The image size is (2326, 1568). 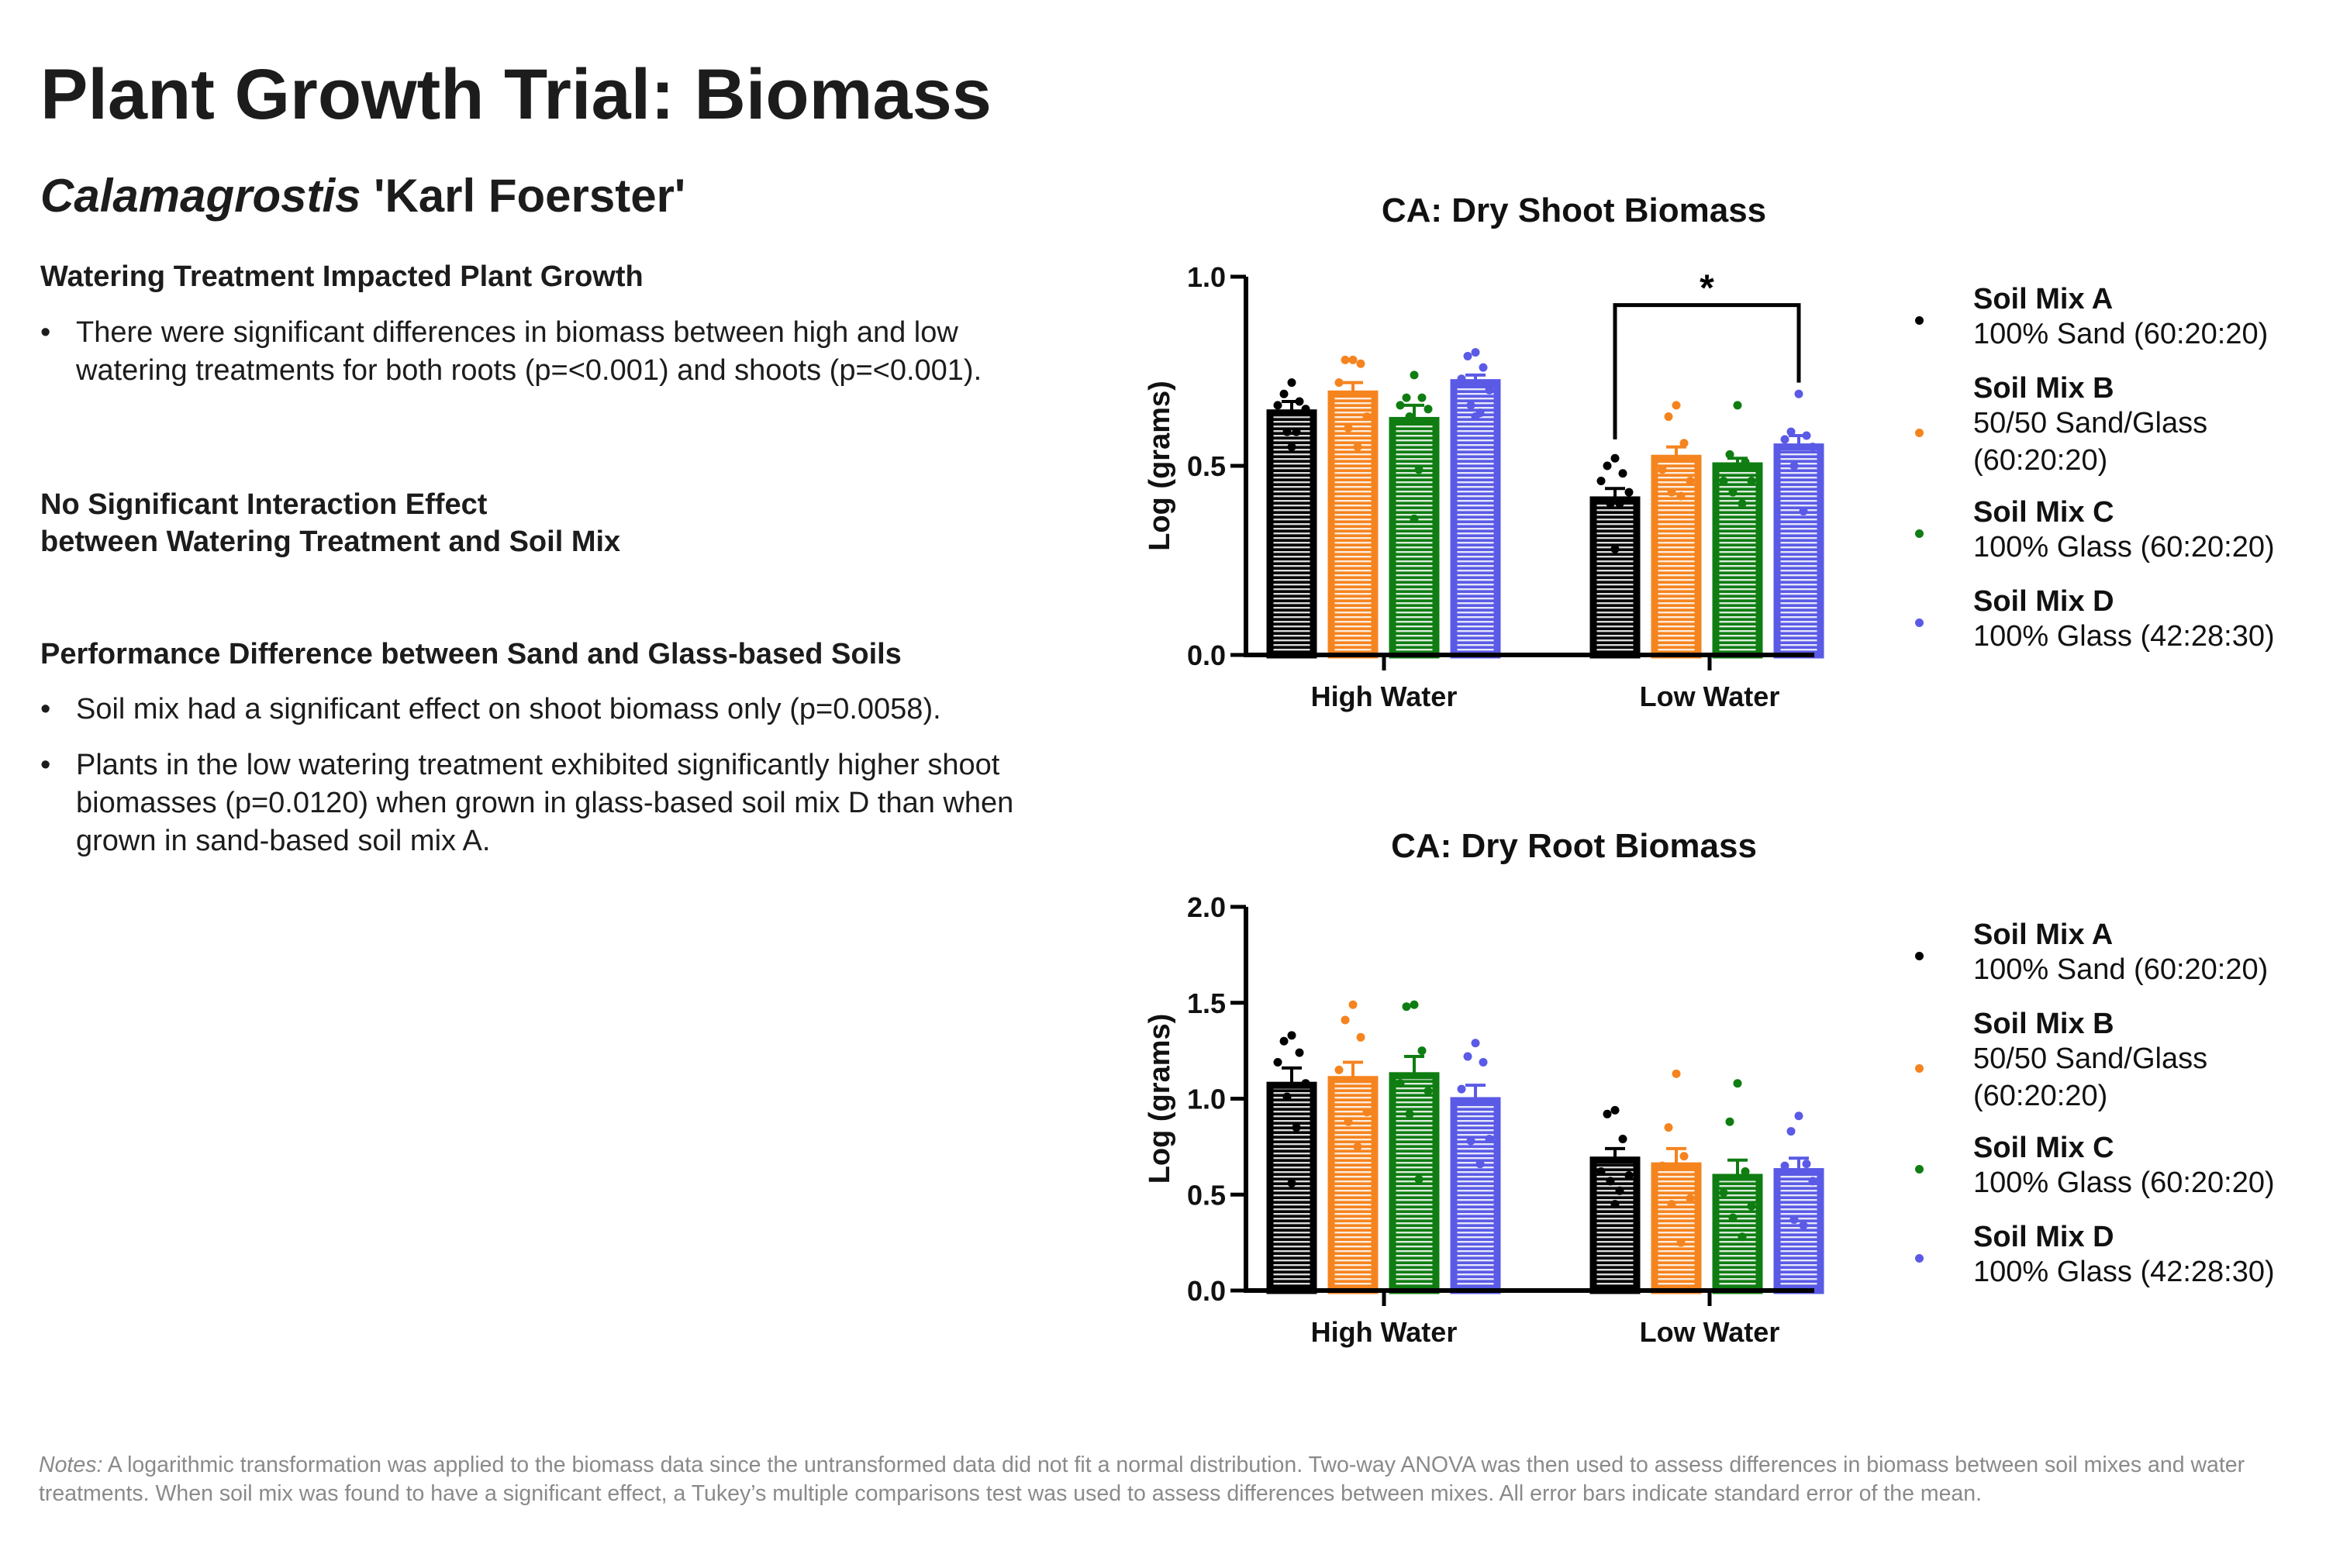 What do you see at coordinates (2043, 1237) in the screenshot?
I see `legend-name: Soil Mix D` at bounding box center [2043, 1237].